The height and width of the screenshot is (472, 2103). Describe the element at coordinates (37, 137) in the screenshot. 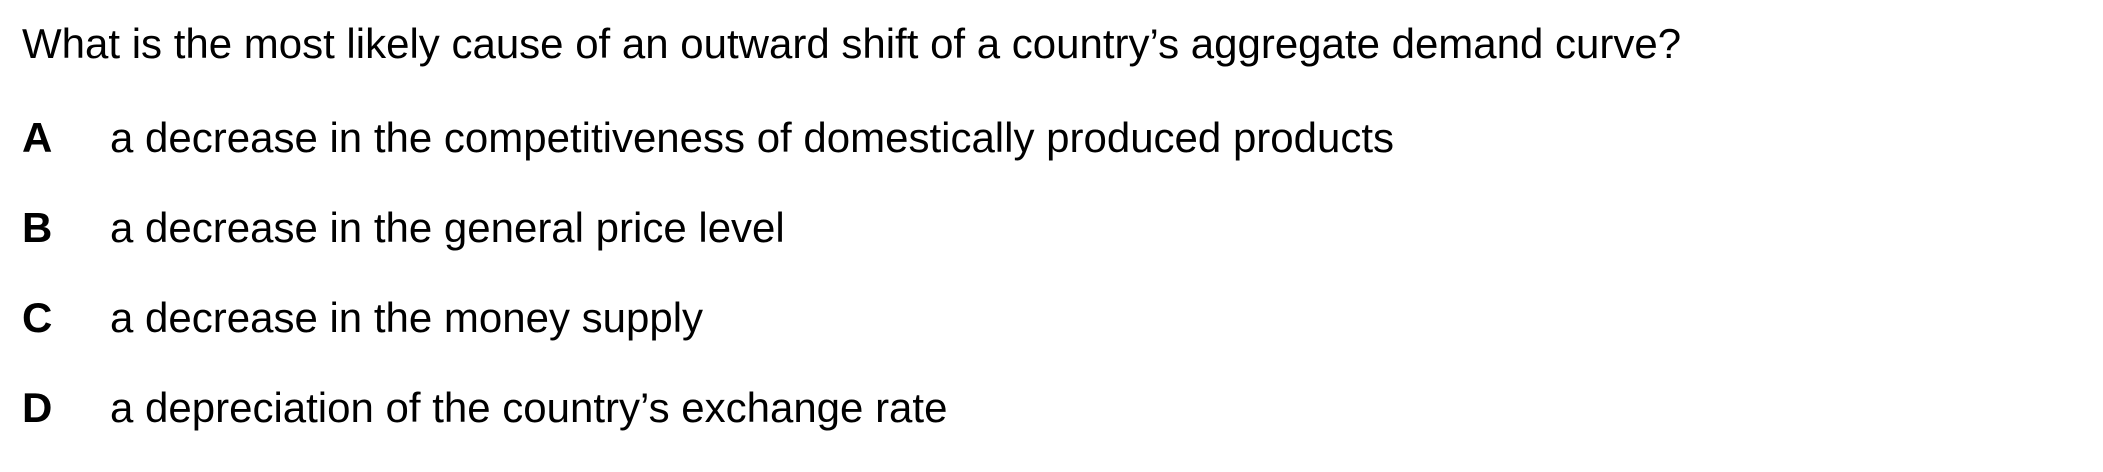

I see `option-letter: A` at that location.